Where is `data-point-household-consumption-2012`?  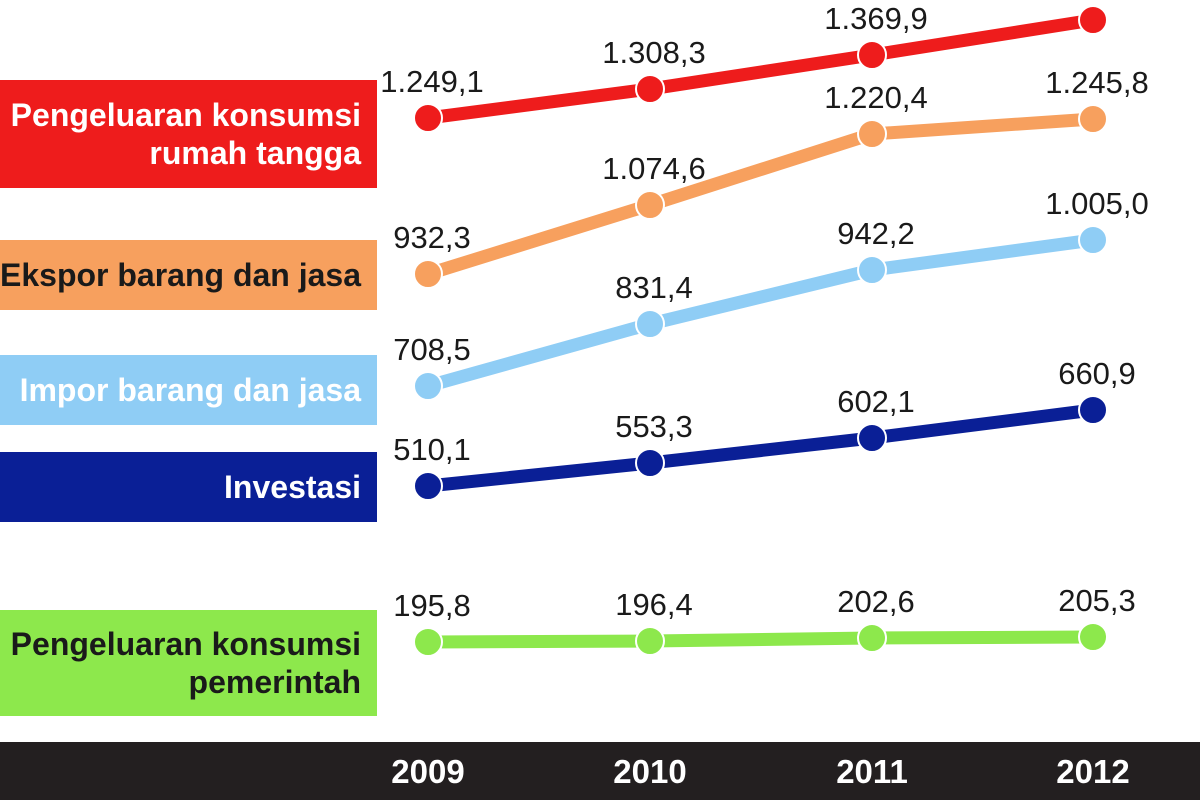
data-point-household-consumption-2012 is located at coordinates (1093, 20).